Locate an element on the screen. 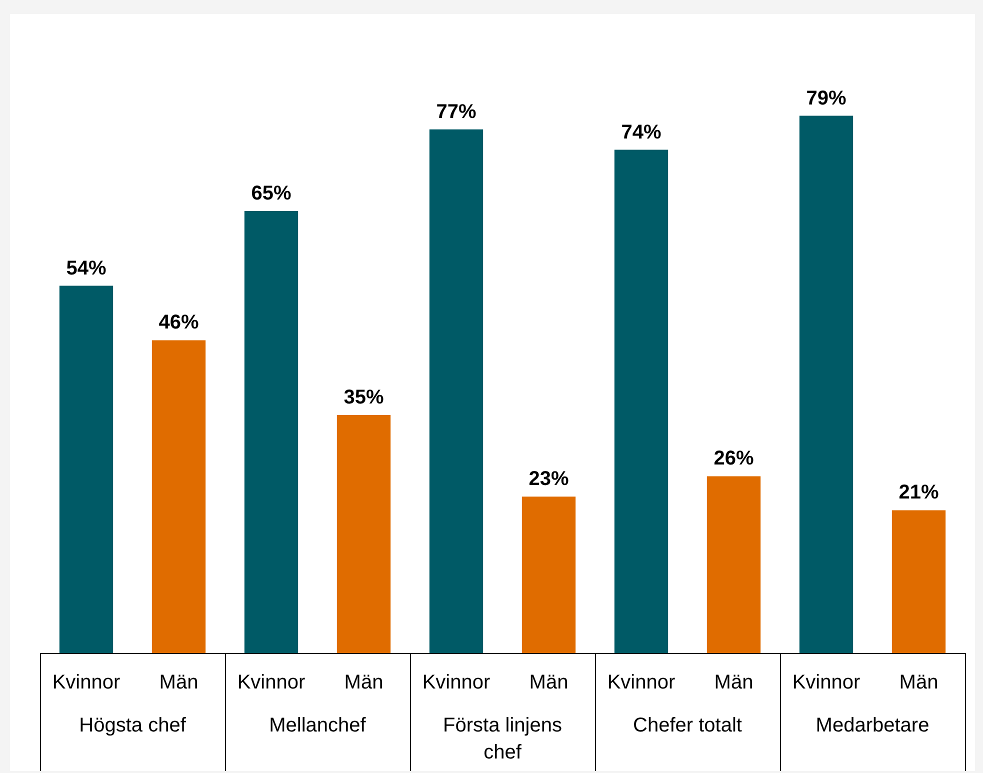 The width and height of the screenshot is (983, 773). data-label: 79% is located at coordinates (826, 98).